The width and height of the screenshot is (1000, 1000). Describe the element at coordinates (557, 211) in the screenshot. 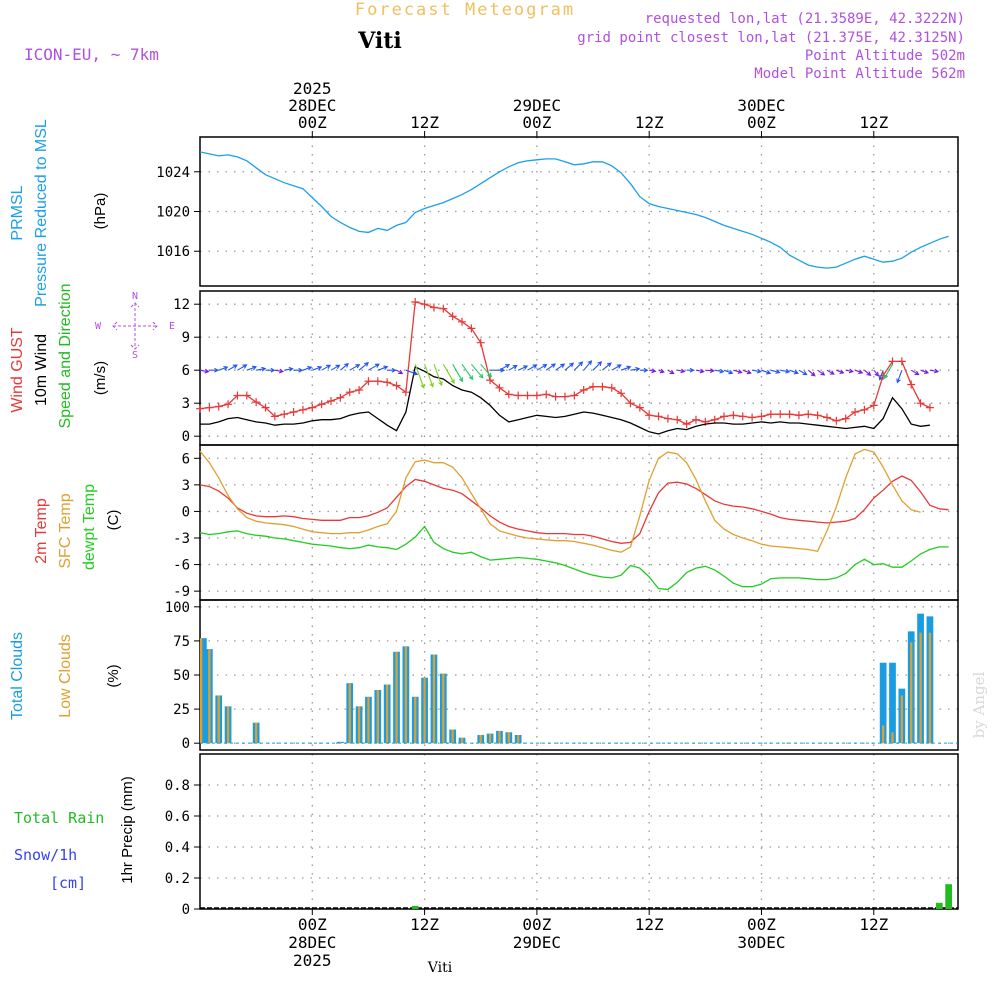

I see `panel-pressure: 1016 1020 1024` at that location.